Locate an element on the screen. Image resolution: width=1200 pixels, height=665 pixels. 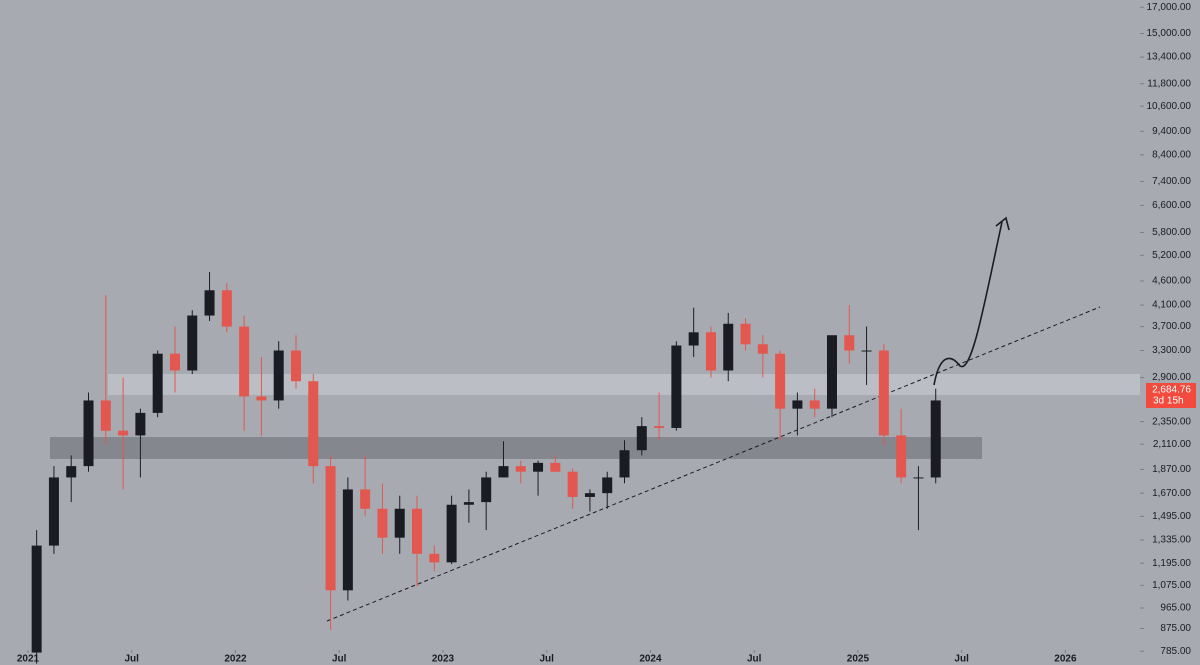
last-price-box is located at coordinates (1171, 395).